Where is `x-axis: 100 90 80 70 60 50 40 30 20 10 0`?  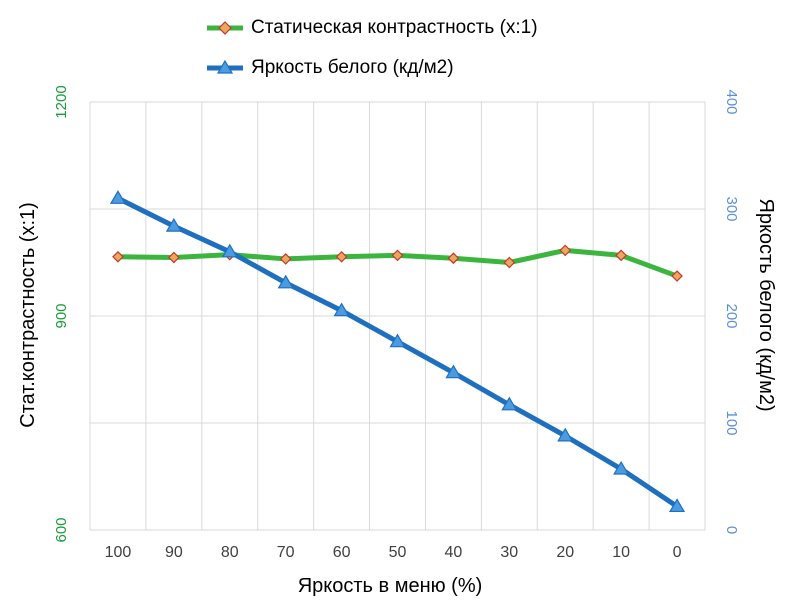
x-axis: 100 90 80 70 60 50 40 30 20 10 0 is located at coordinates (393, 552).